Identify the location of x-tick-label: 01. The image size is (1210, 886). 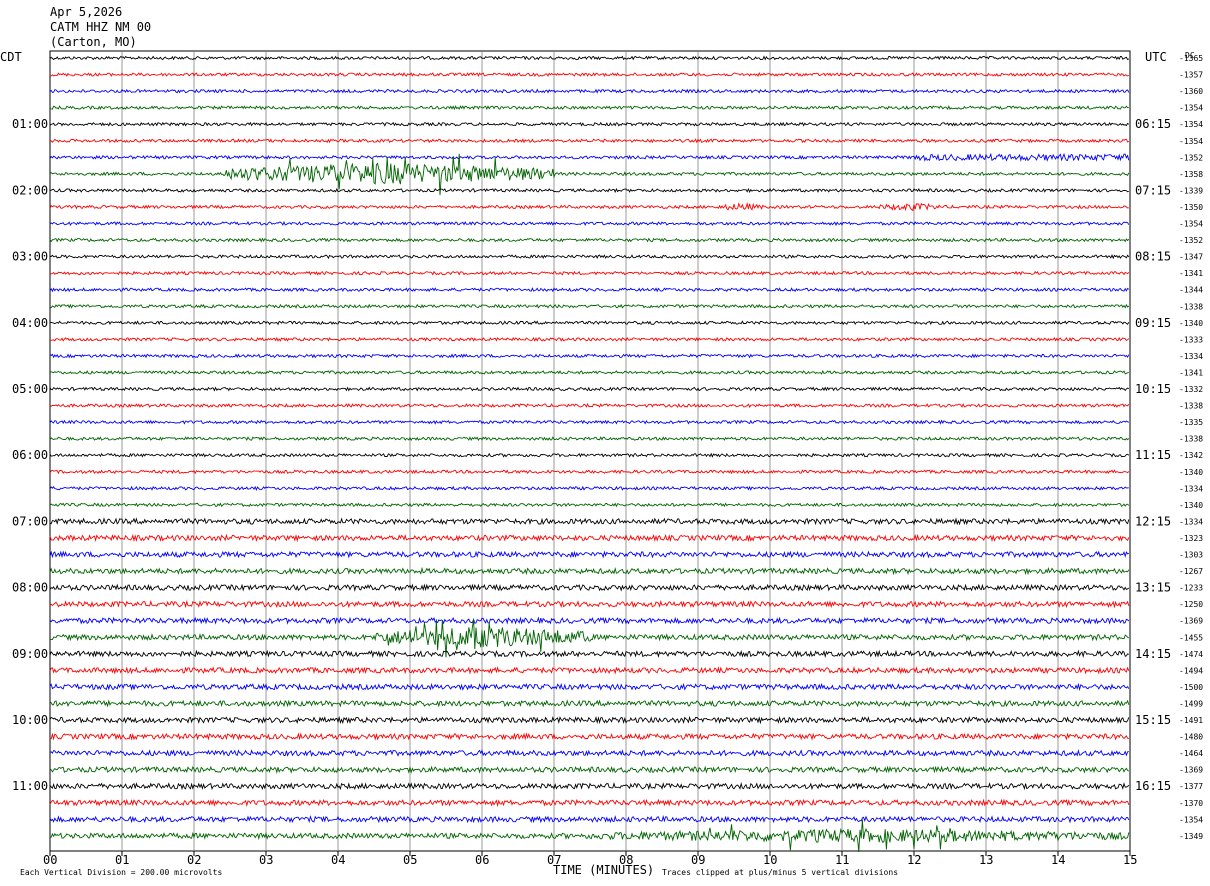
(122, 860).